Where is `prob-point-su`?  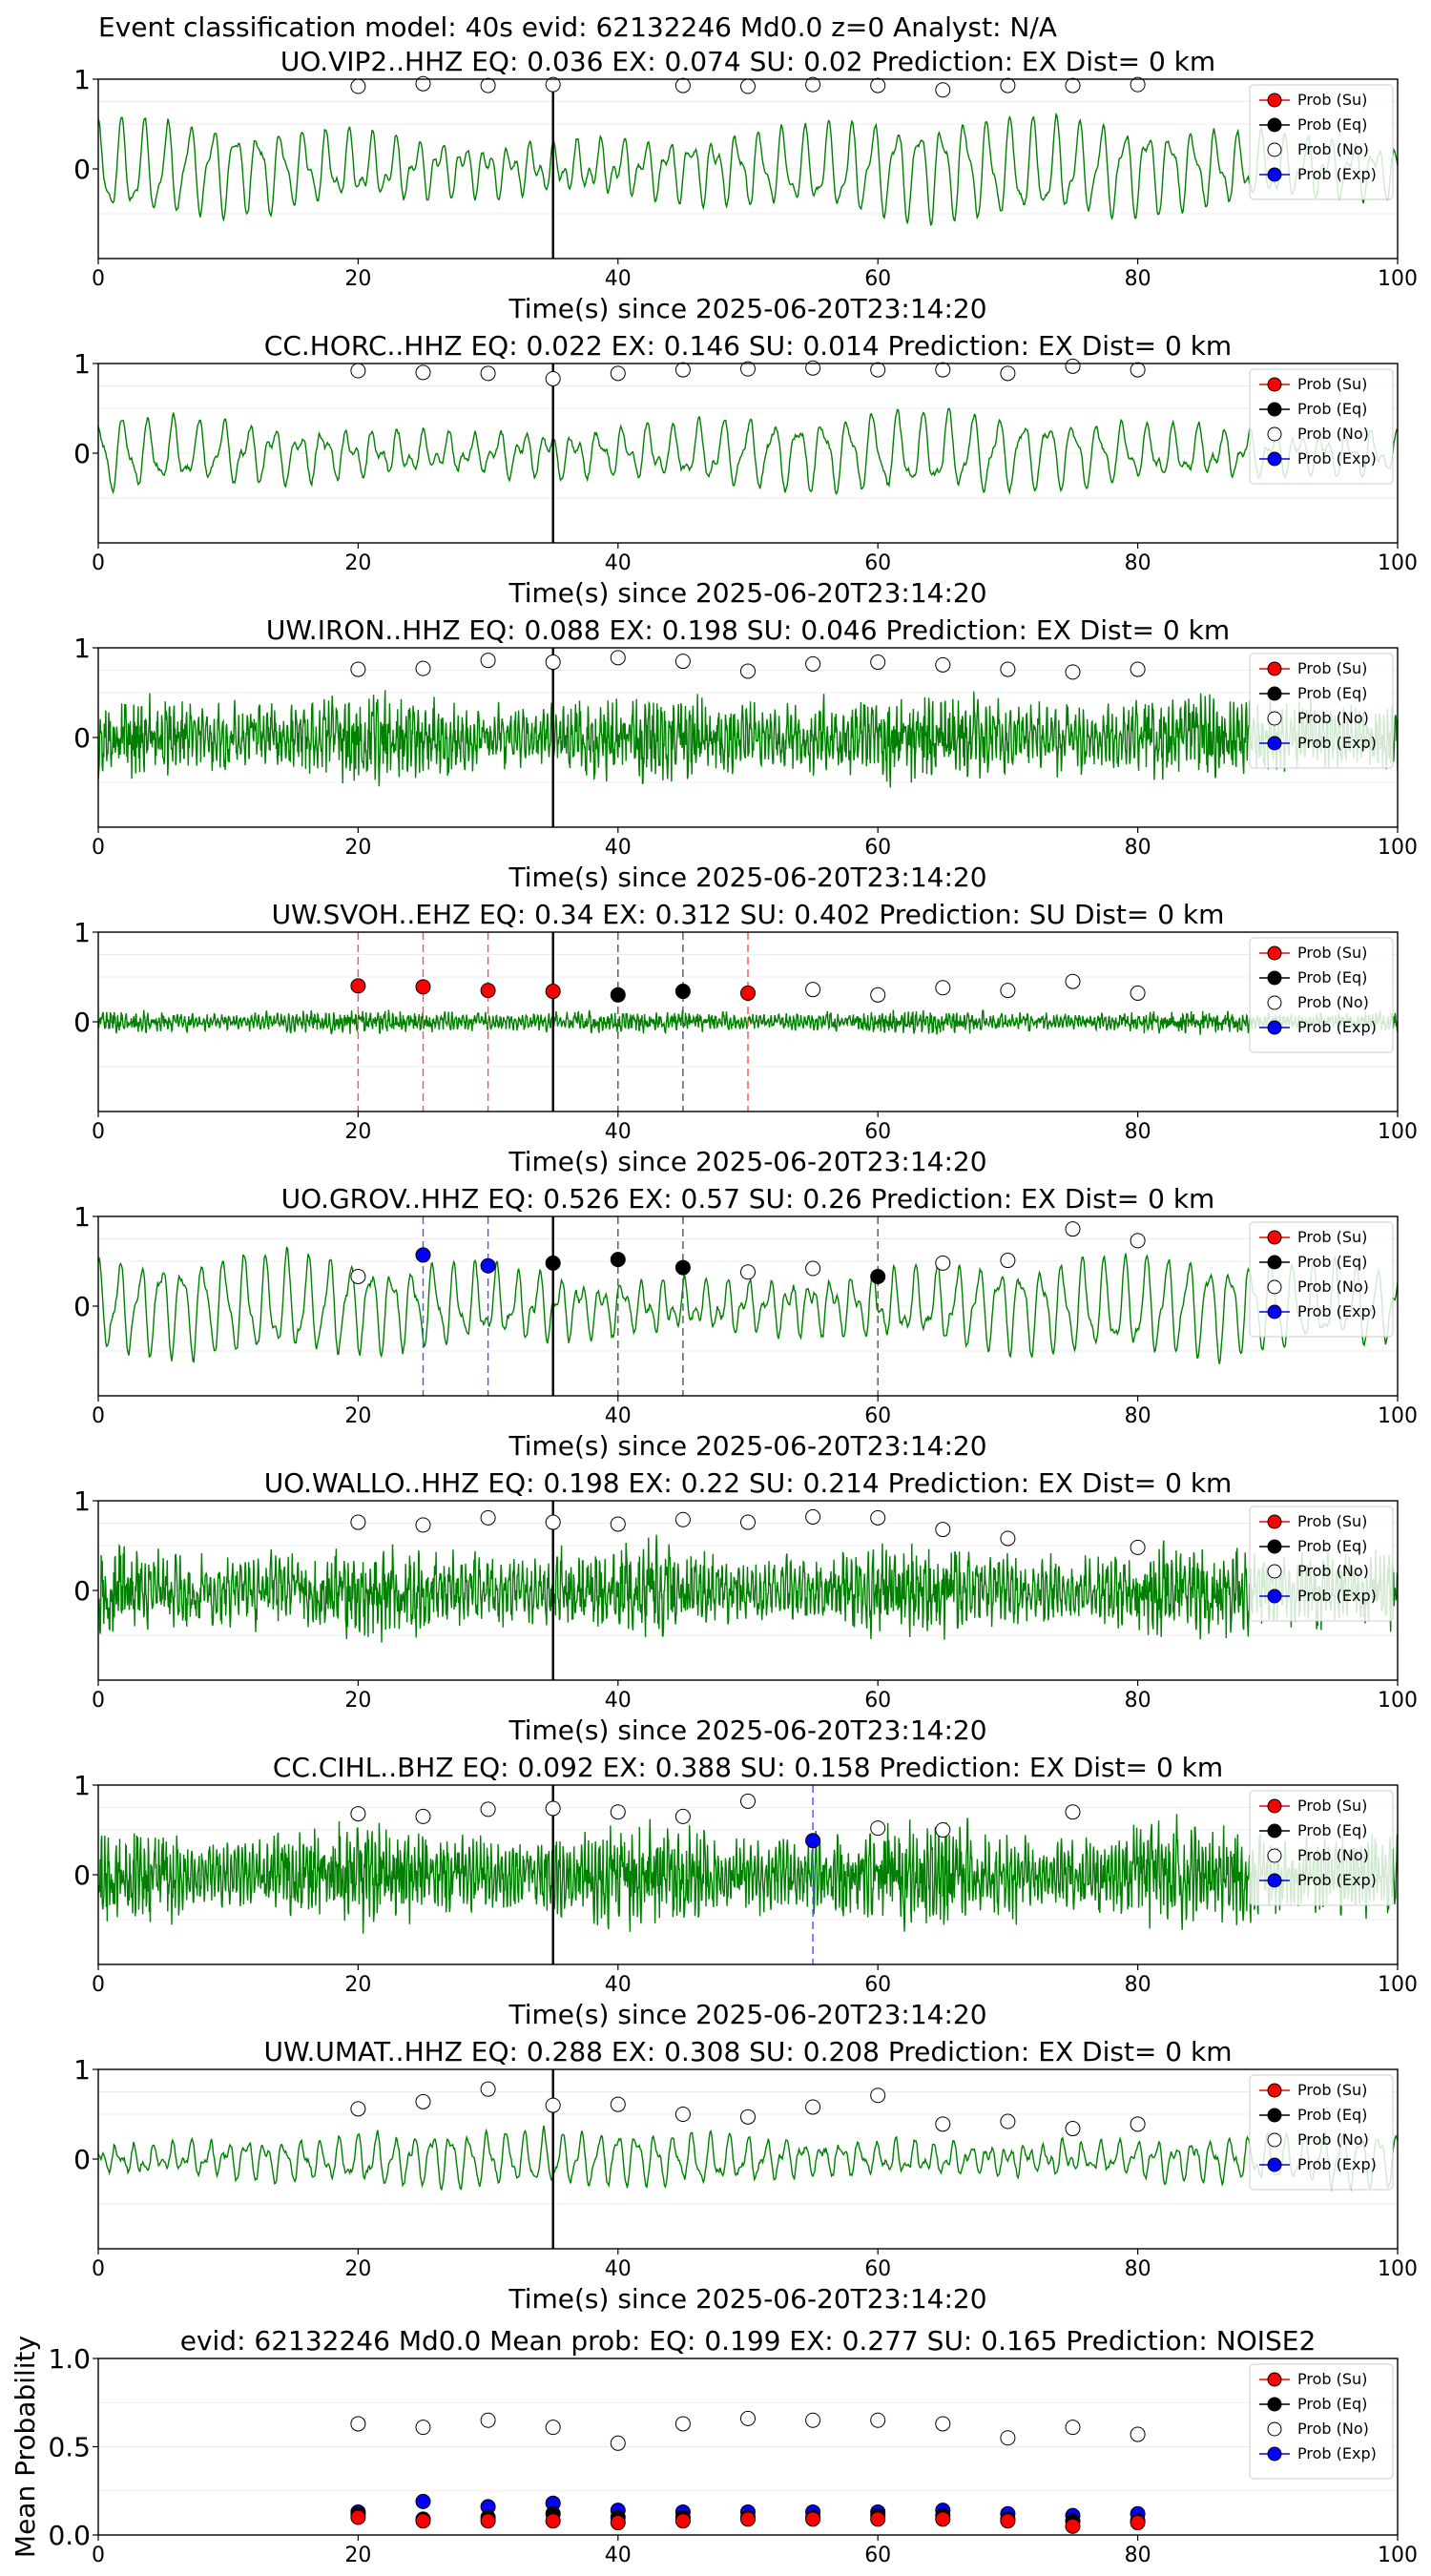
prob-point-su is located at coordinates (488, 991).